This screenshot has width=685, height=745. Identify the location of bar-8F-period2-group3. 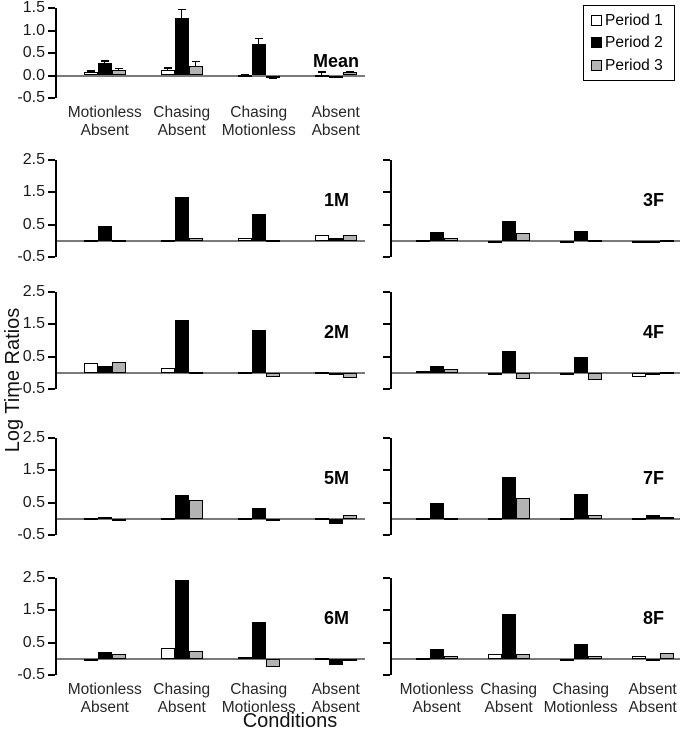
(652, 659).